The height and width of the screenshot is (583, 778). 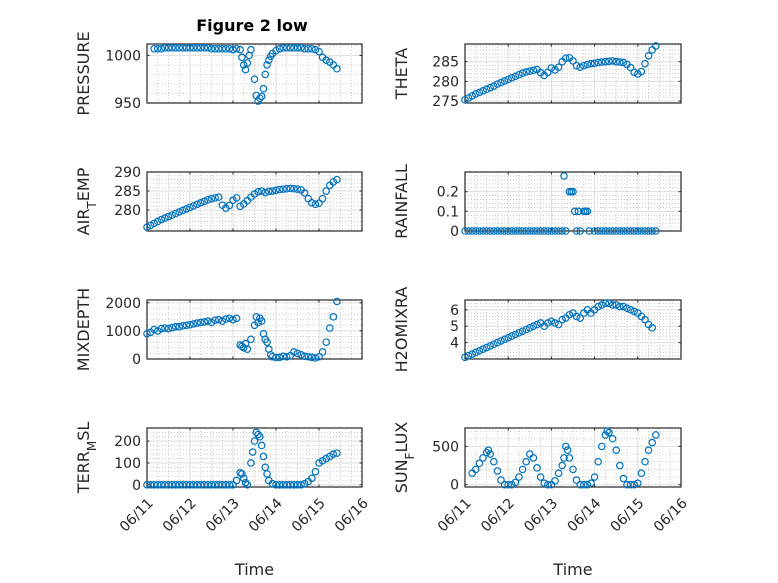 I want to click on y-tick-label: 280, so click(x=445, y=82).